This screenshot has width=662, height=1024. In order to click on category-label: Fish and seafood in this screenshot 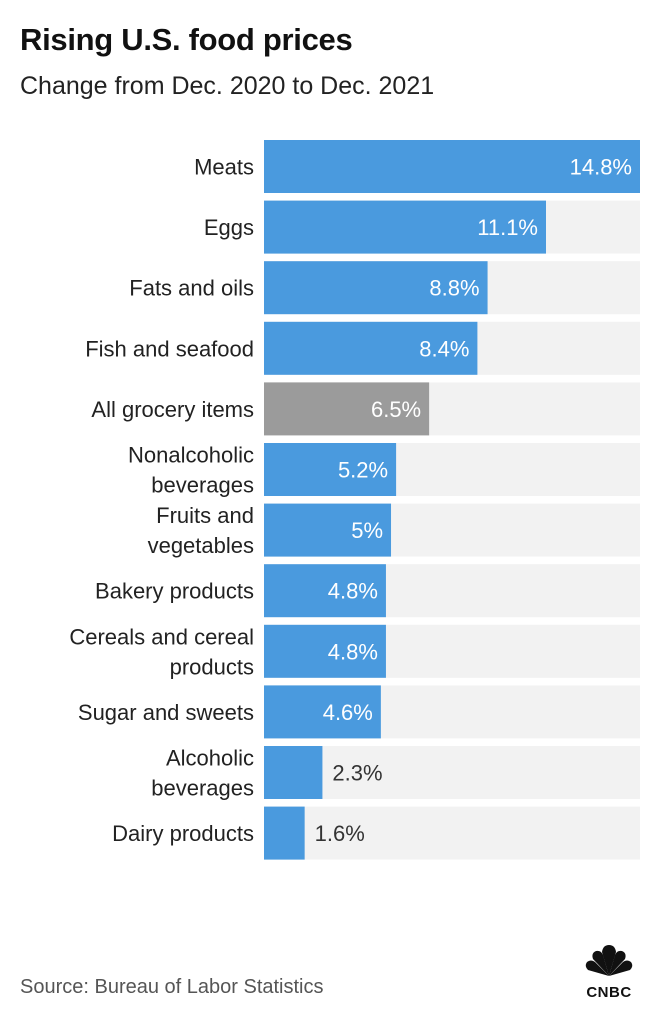, I will do `click(169, 348)`.